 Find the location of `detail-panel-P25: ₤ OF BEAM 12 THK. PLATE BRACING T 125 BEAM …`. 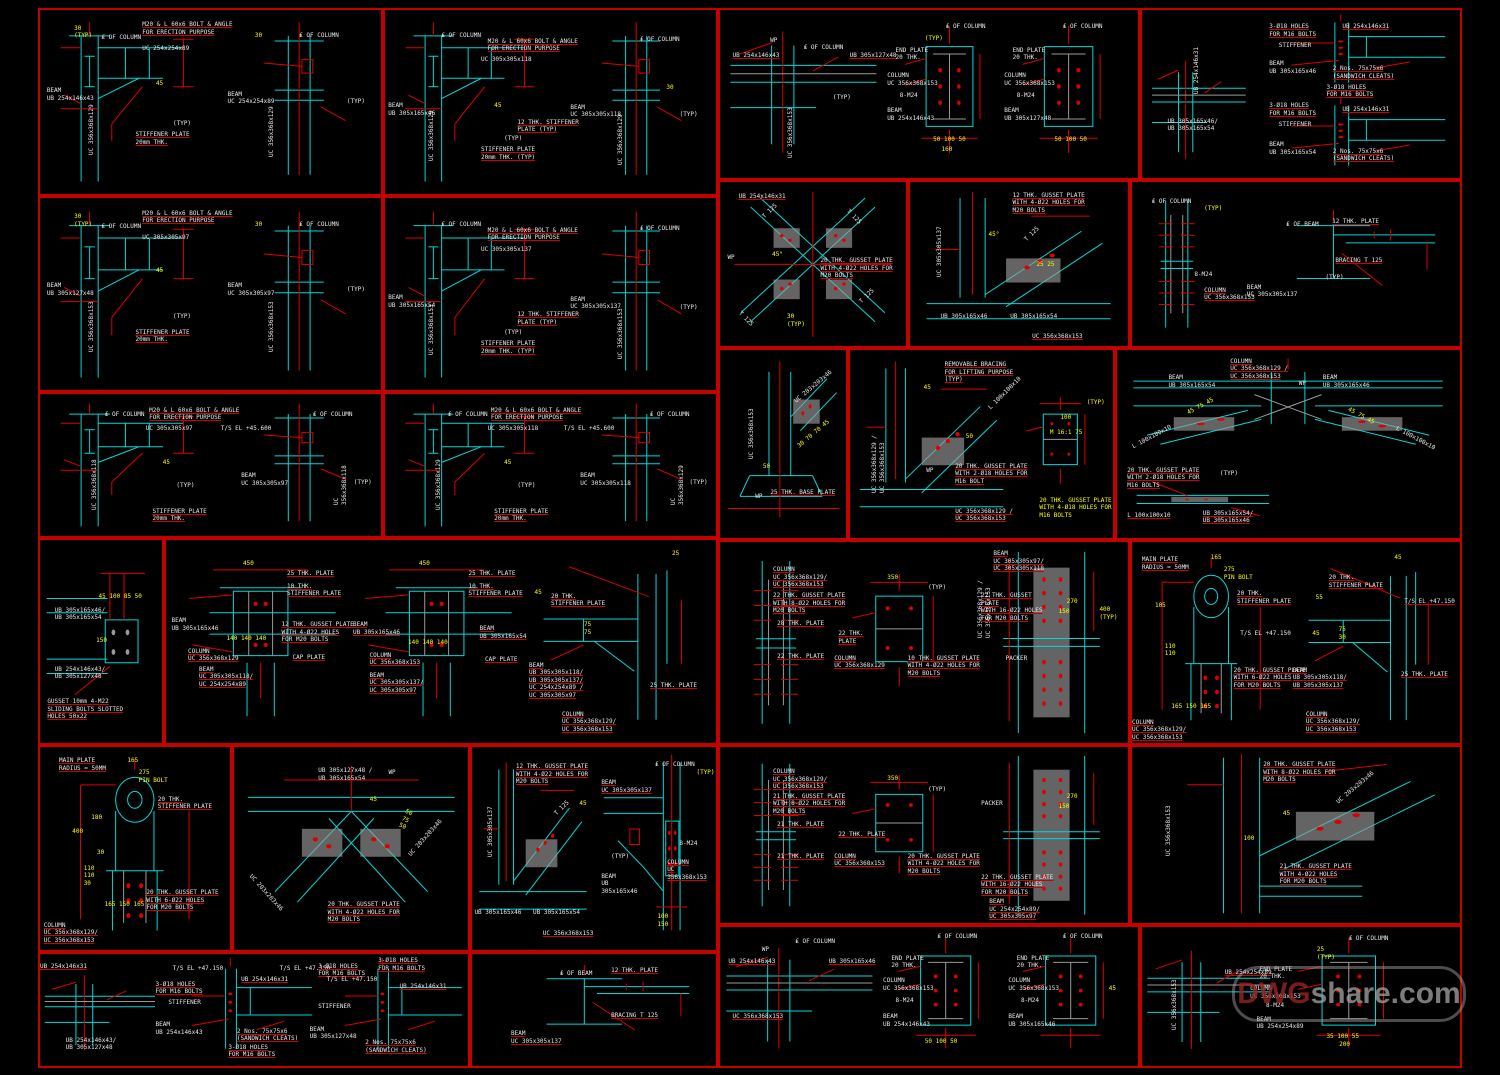

detail-panel-P25: ₤ OF BEAM 12 THK. PLATE BRACING T 125 BEAM … is located at coordinates (594, 1010).